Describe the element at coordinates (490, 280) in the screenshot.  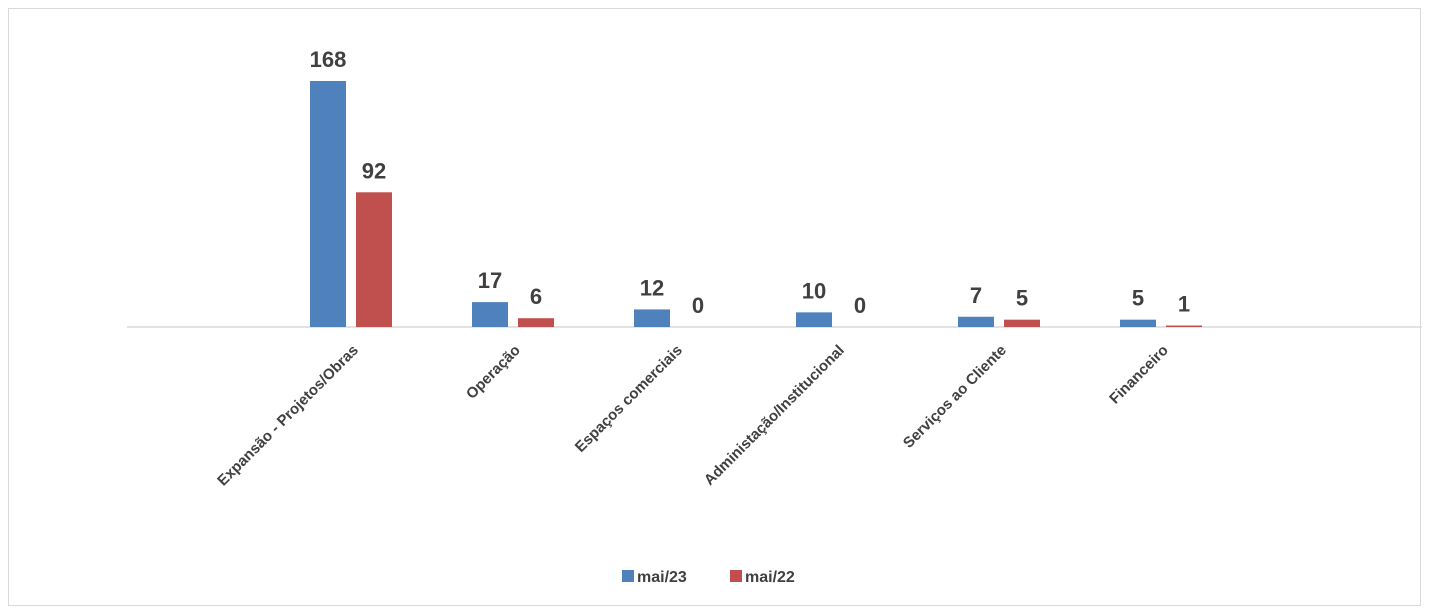
I see `data-label: 17` at that location.